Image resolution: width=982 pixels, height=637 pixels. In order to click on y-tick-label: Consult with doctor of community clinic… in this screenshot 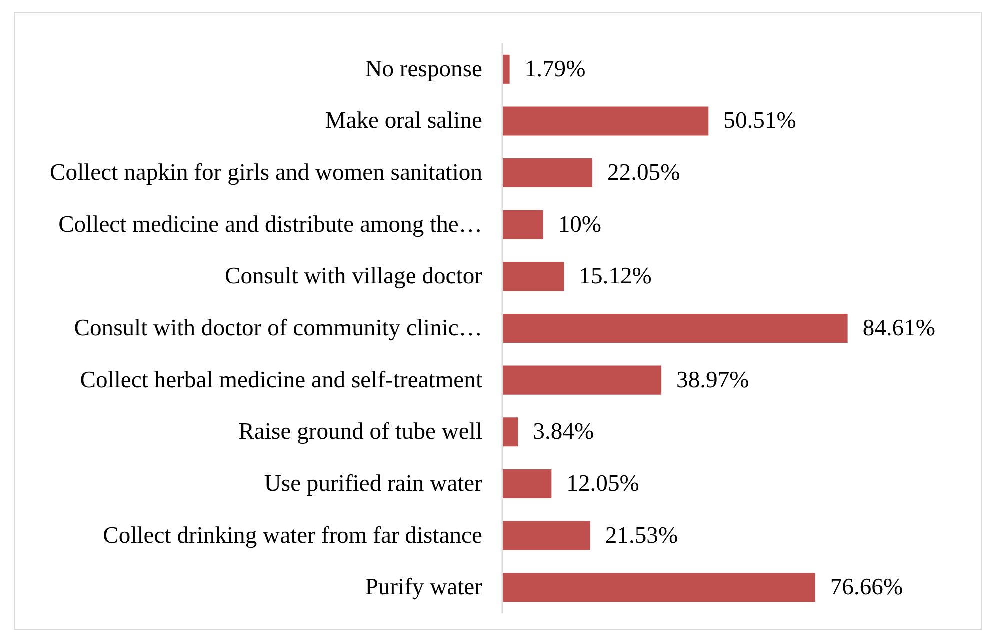, I will do `click(278, 329)`.